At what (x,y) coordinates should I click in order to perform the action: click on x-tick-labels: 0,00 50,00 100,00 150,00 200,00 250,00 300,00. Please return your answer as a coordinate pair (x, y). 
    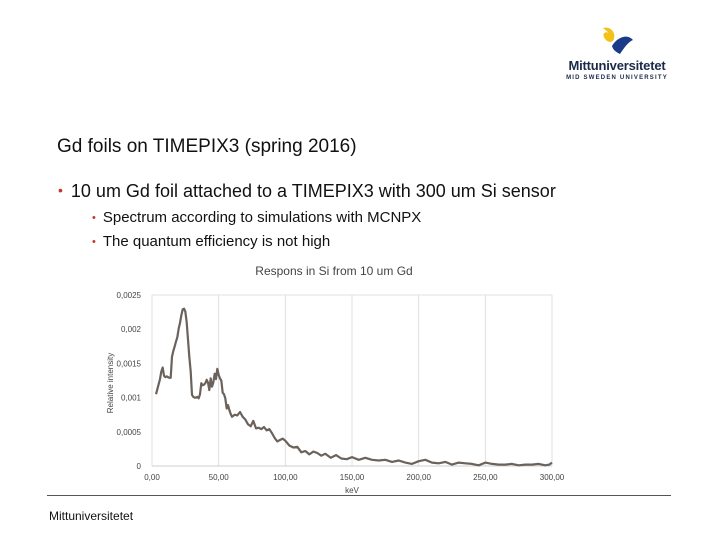
    Looking at the image, I should click on (354, 477).